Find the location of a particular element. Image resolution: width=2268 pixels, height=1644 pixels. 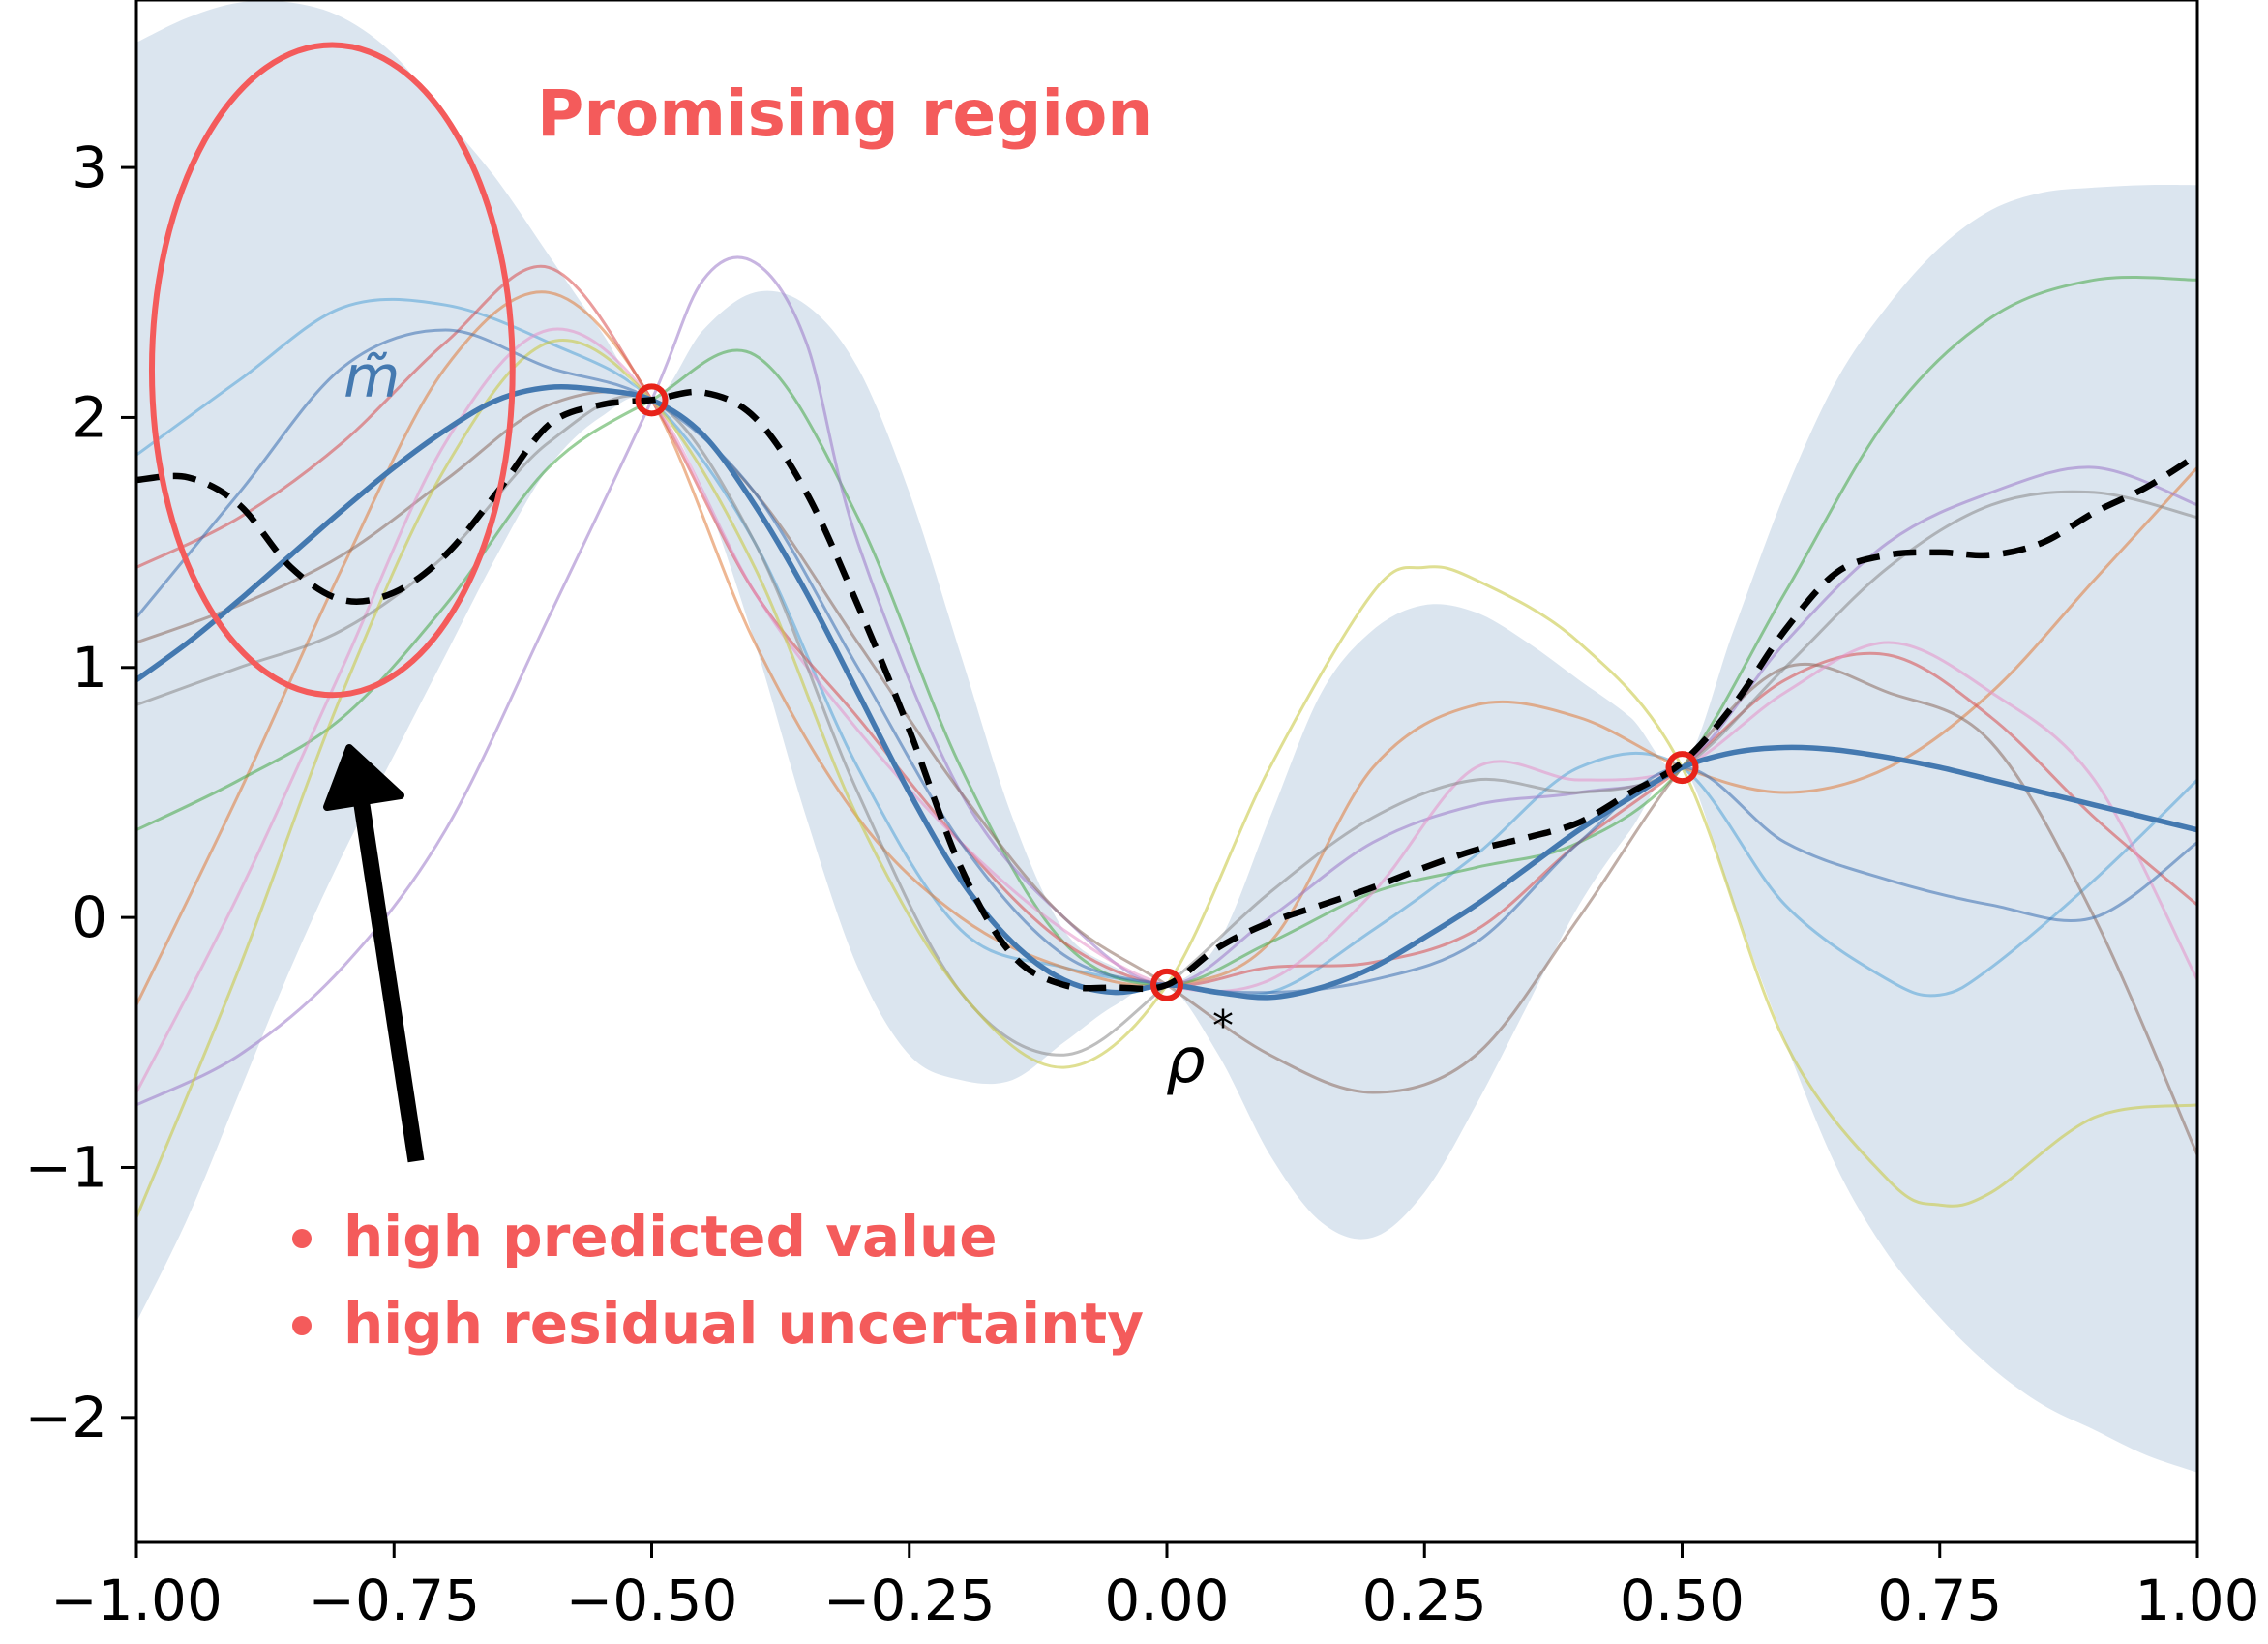

promising-region-label: Promising region is located at coordinates (844, 113).